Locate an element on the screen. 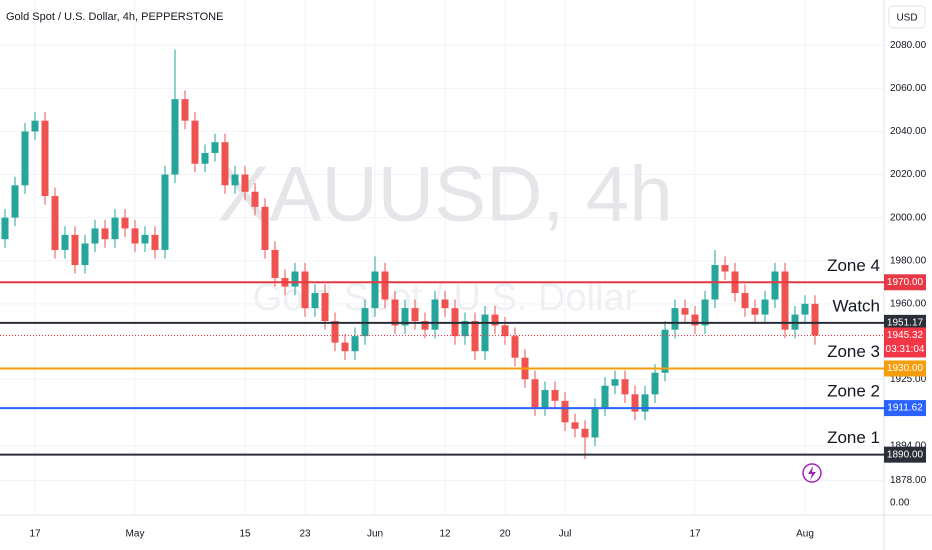 The height and width of the screenshot is (550, 932). x-tick-label: 12 is located at coordinates (445, 534).